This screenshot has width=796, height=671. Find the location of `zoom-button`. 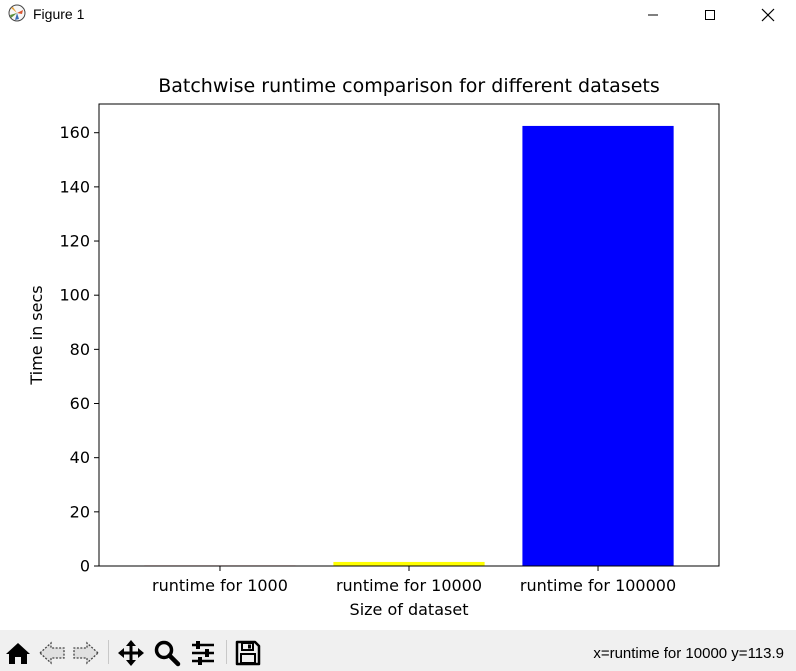

zoom-button is located at coordinates (167, 653).